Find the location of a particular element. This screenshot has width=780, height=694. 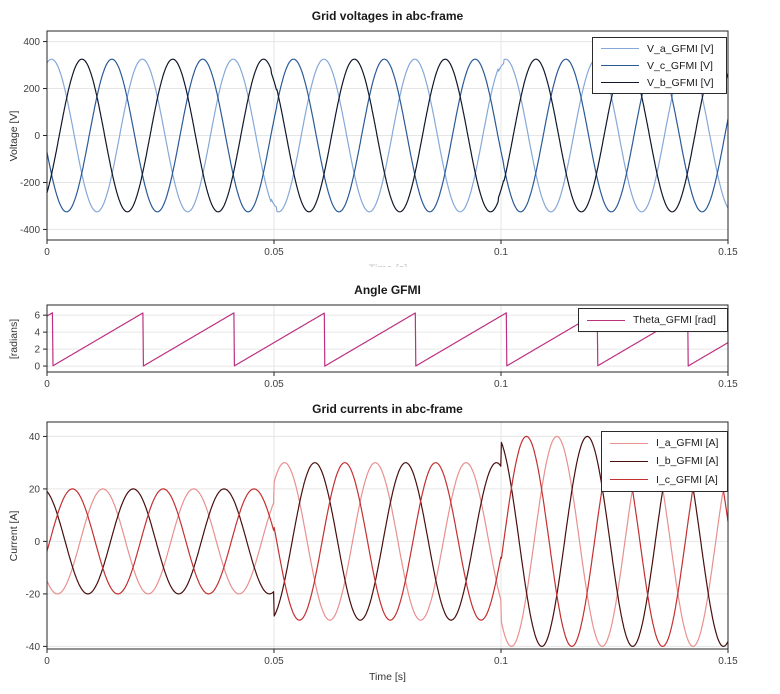

legend-entry-I_b_GFMI: I_b_GFMI [A] is located at coordinates (666, 461).